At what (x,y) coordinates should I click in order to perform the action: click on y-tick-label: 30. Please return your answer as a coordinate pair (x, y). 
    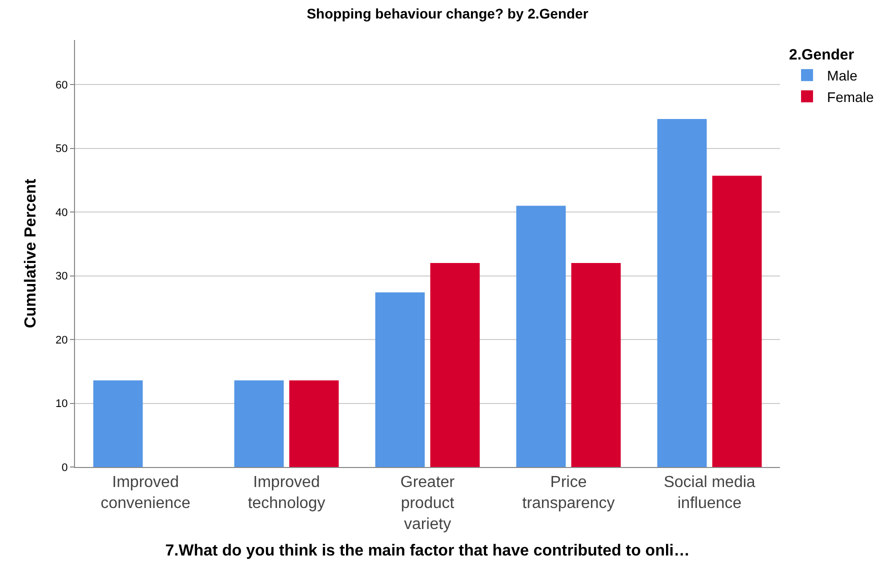
    Looking at the image, I should click on (62, 276).